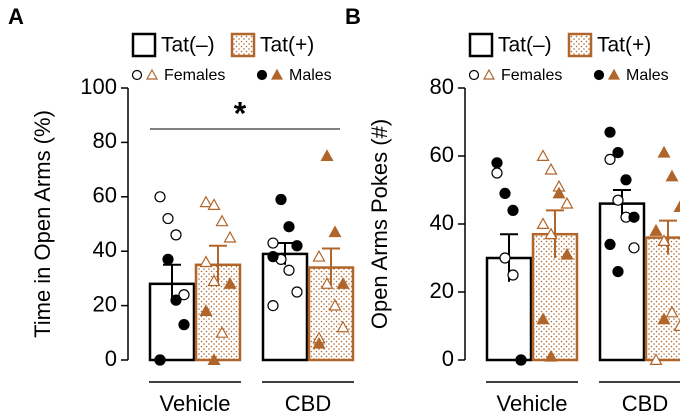 This screenshot has width=680, height=420. What do you see at coordinates (42, 224) in the screenshot?
I see `y-axis-label: Time in Open Arms (%)` at bounding box center [42, 224].